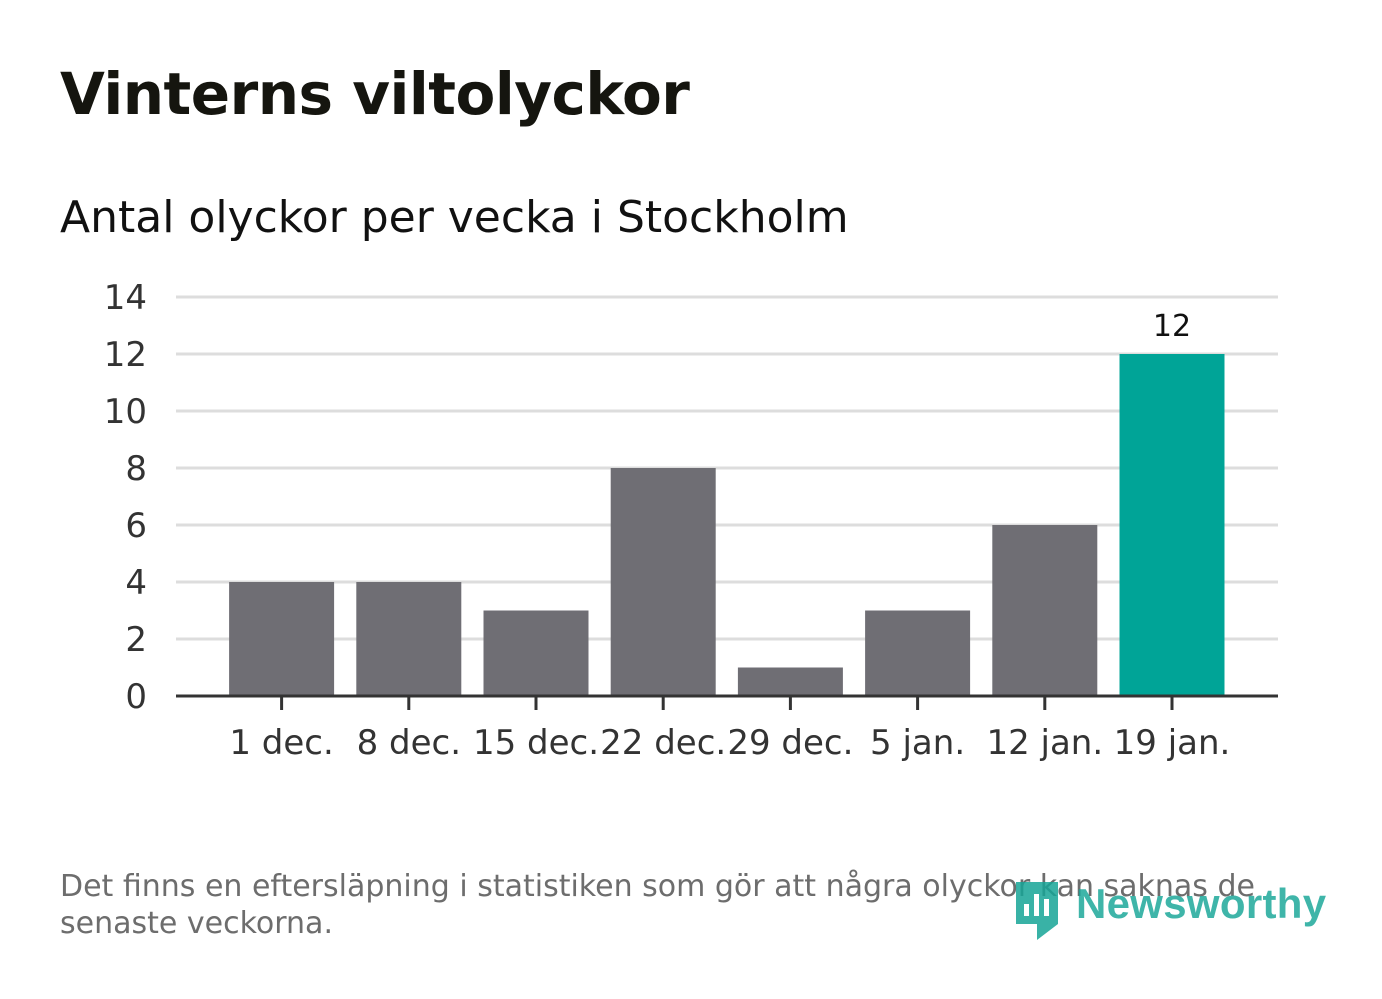  What do you see at coordinates (125, 298) in the screenshot?
I see `y-tick-label: 14` at bounding box center [125, 298].